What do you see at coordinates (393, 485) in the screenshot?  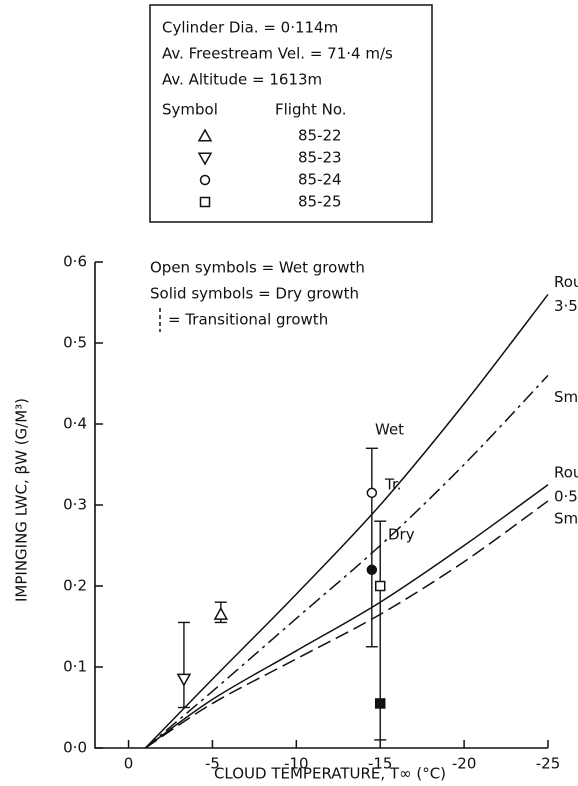 I see `annotation: Tr.` at bounding box center [393, 485].